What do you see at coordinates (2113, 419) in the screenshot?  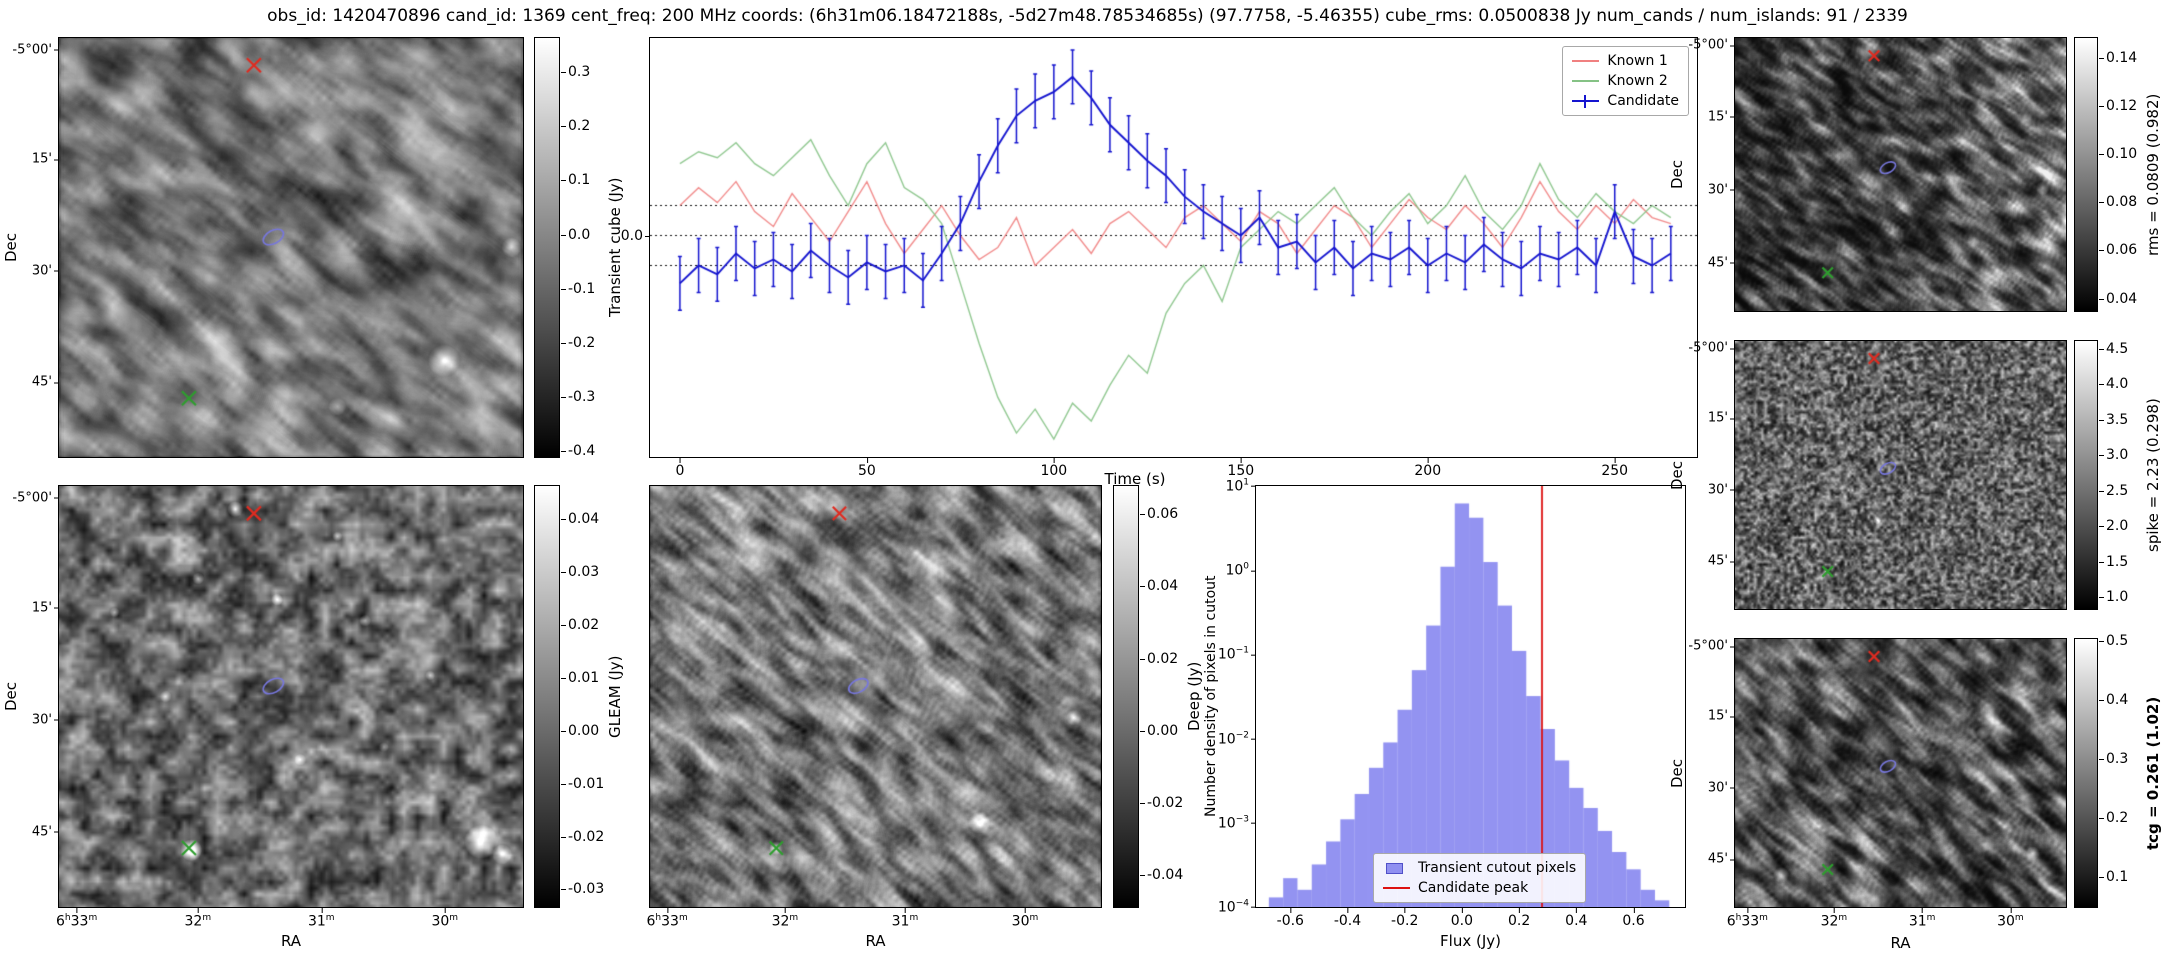 I see `colorbar-tick: 3.5` at bounding box center [2113, 419].